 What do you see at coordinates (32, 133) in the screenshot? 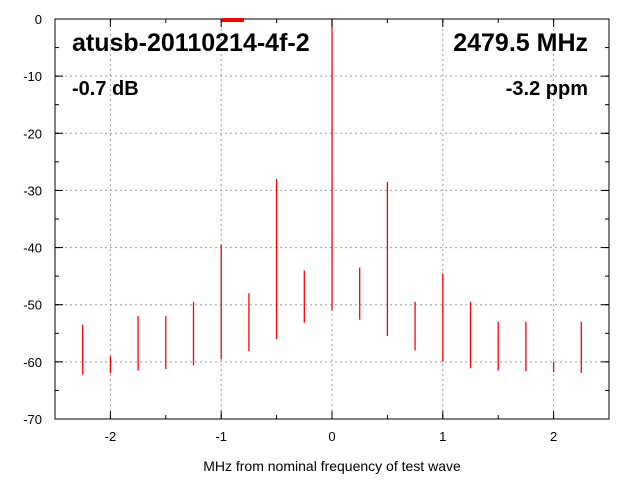
I see `y-tick-label: -20` at bounding box center [32, 133].